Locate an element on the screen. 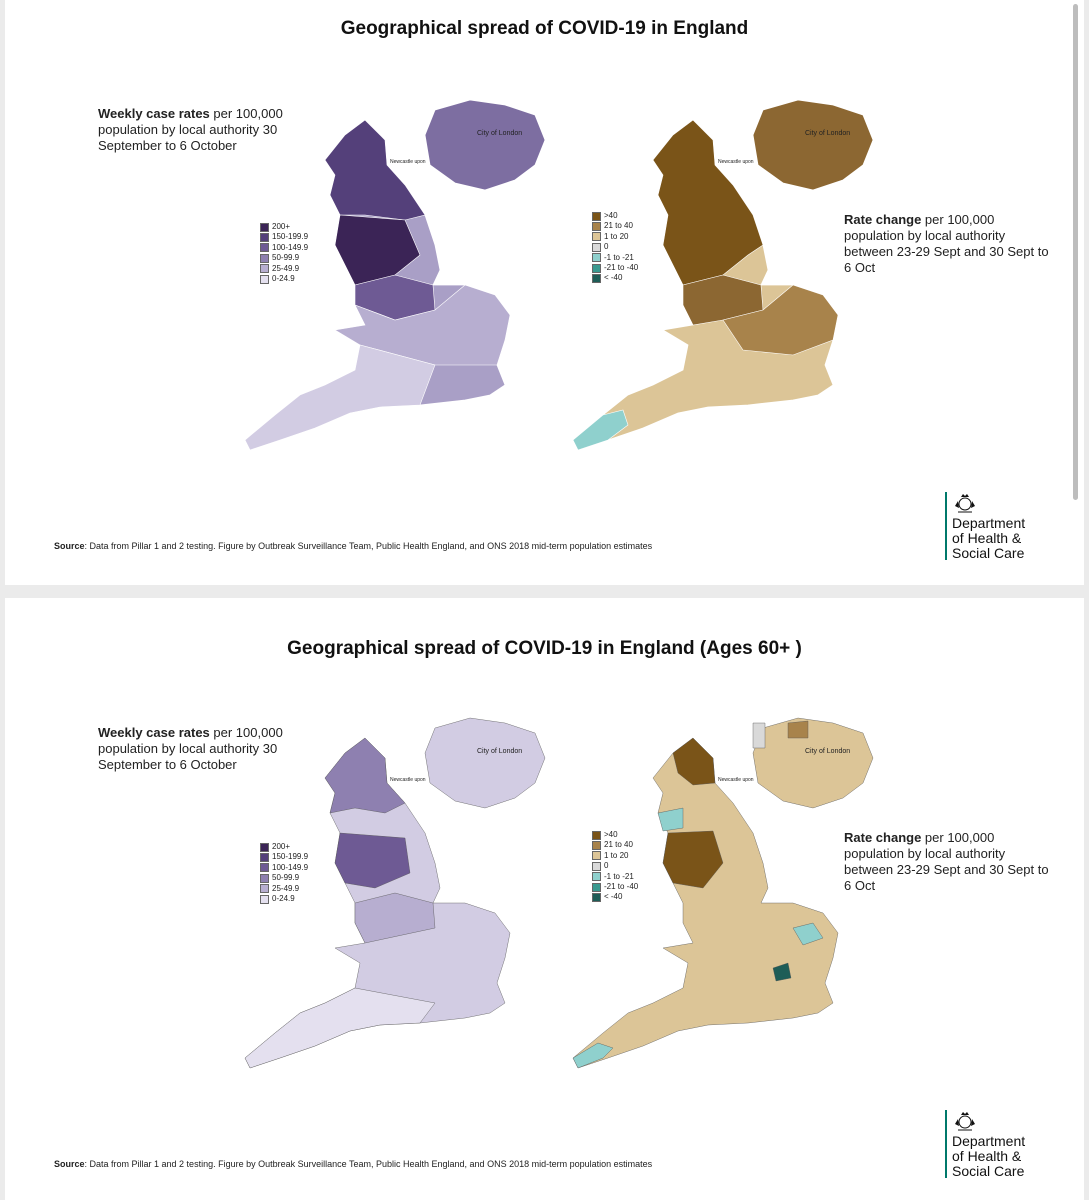 The height and width of the screenshot is (1200, 1089). legend-row: 1 to 20 is located at coordinates (615, 237).